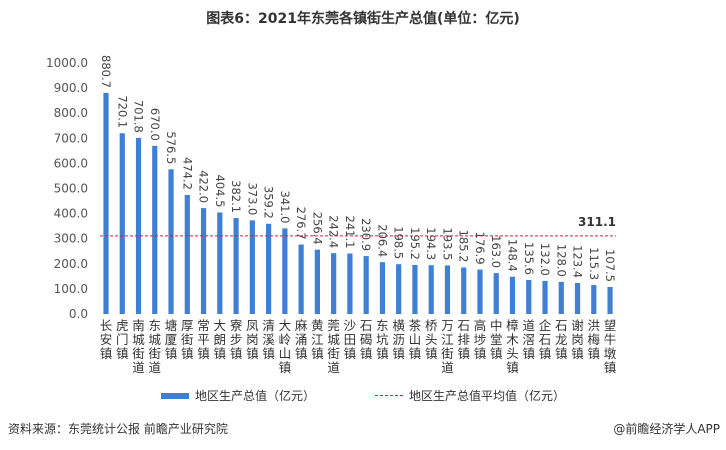  Describe the element at coordinates (71, 239) in the screenshot. I see `y-tick-label: 300.0` at that location.